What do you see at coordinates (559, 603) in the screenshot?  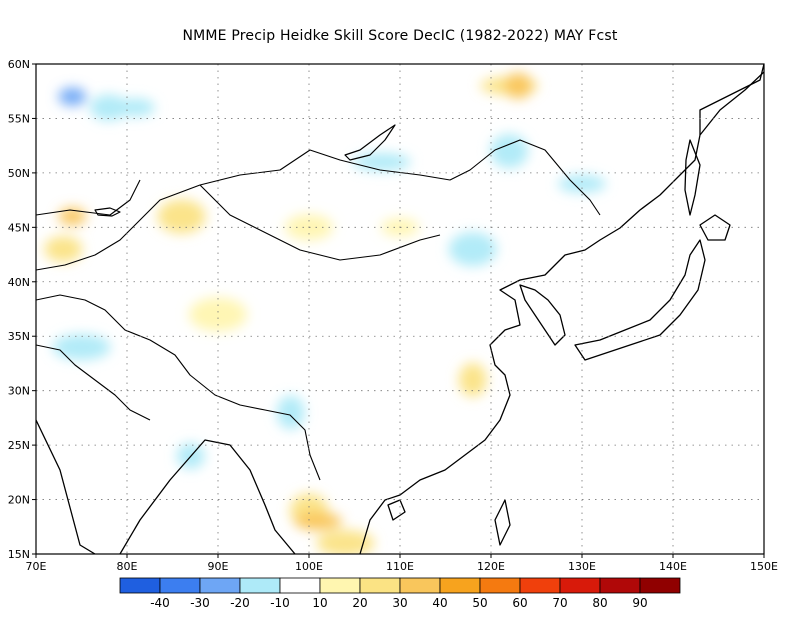 I see `colorbar-label: 70` at bounding box center [559, 603].